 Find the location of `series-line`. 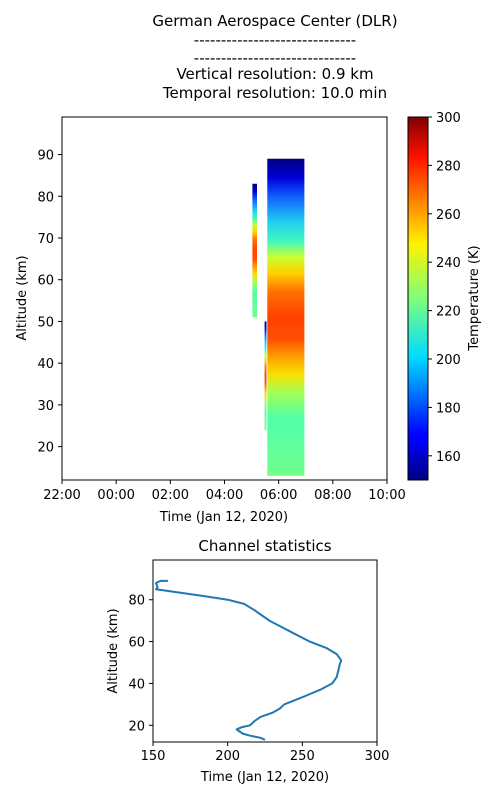

series-line is located at coordinates (249, 660).